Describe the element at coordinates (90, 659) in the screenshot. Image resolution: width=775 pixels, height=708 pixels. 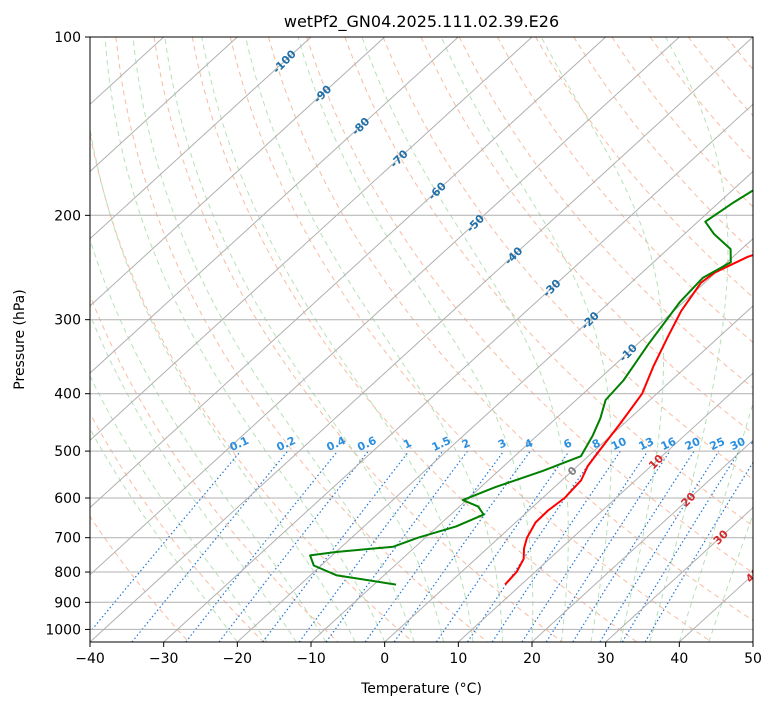
I see `x-tick-label: −40` at that location.